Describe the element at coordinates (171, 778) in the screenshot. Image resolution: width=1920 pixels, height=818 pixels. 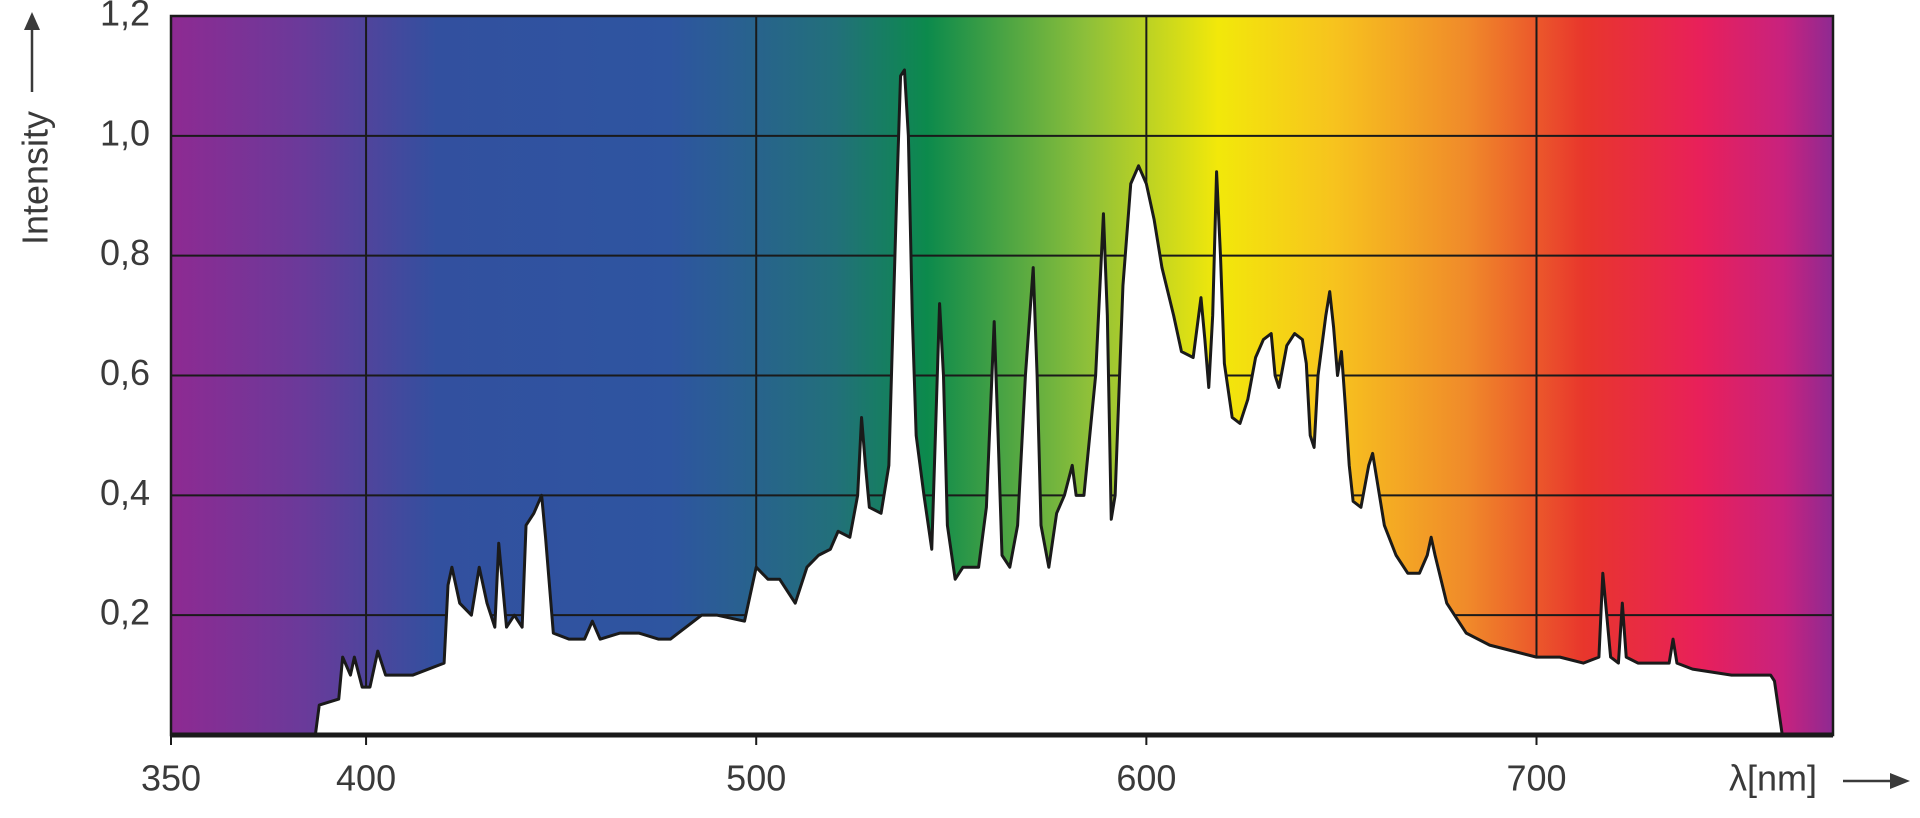
I see `x-tick-label: 350` at that location.